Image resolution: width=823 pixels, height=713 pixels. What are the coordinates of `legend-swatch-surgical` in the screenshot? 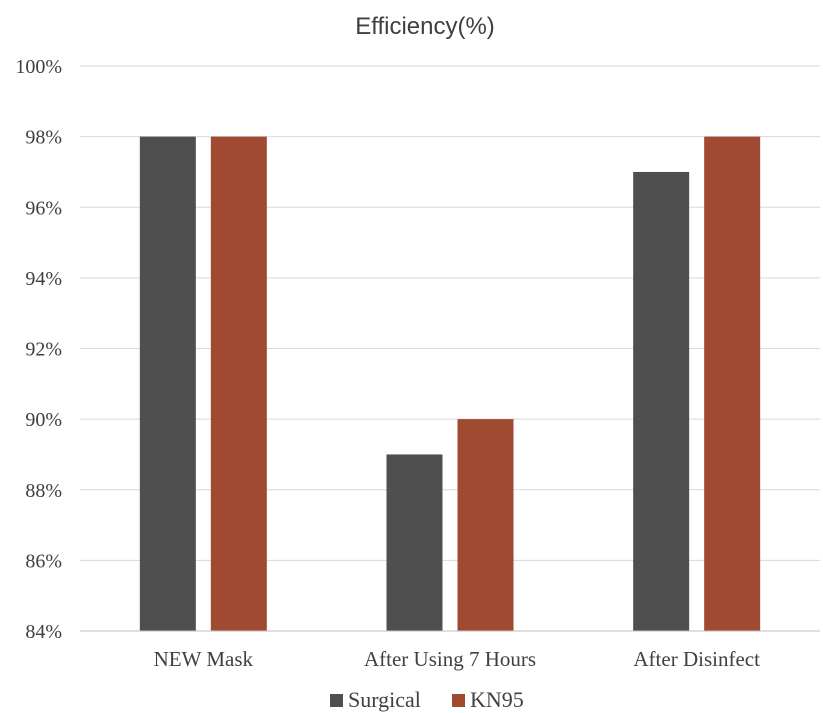 It's located at (336, 700).